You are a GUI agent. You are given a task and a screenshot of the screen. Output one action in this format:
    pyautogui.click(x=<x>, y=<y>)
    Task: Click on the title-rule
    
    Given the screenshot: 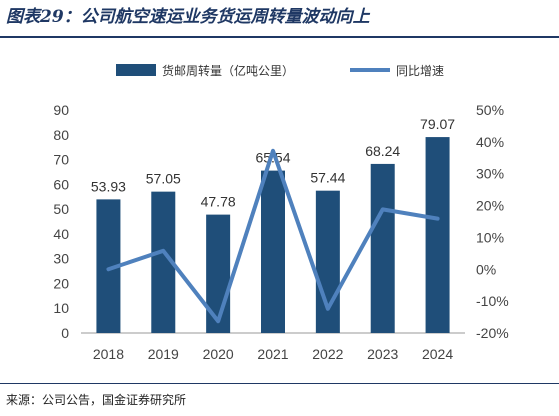 What is the action you would take?
    pyautogui.click(x=279, y=37)
    